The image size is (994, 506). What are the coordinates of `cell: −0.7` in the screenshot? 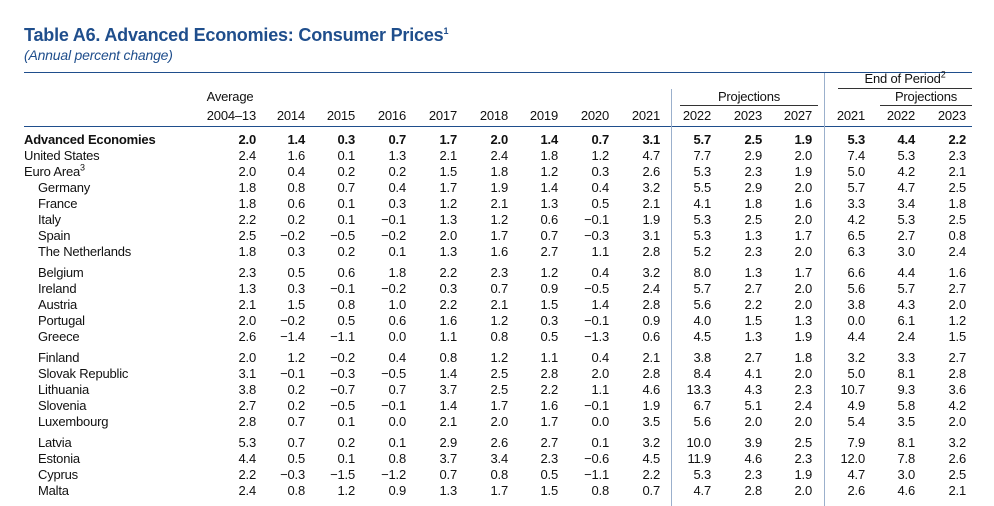 It's located at (342, 389).